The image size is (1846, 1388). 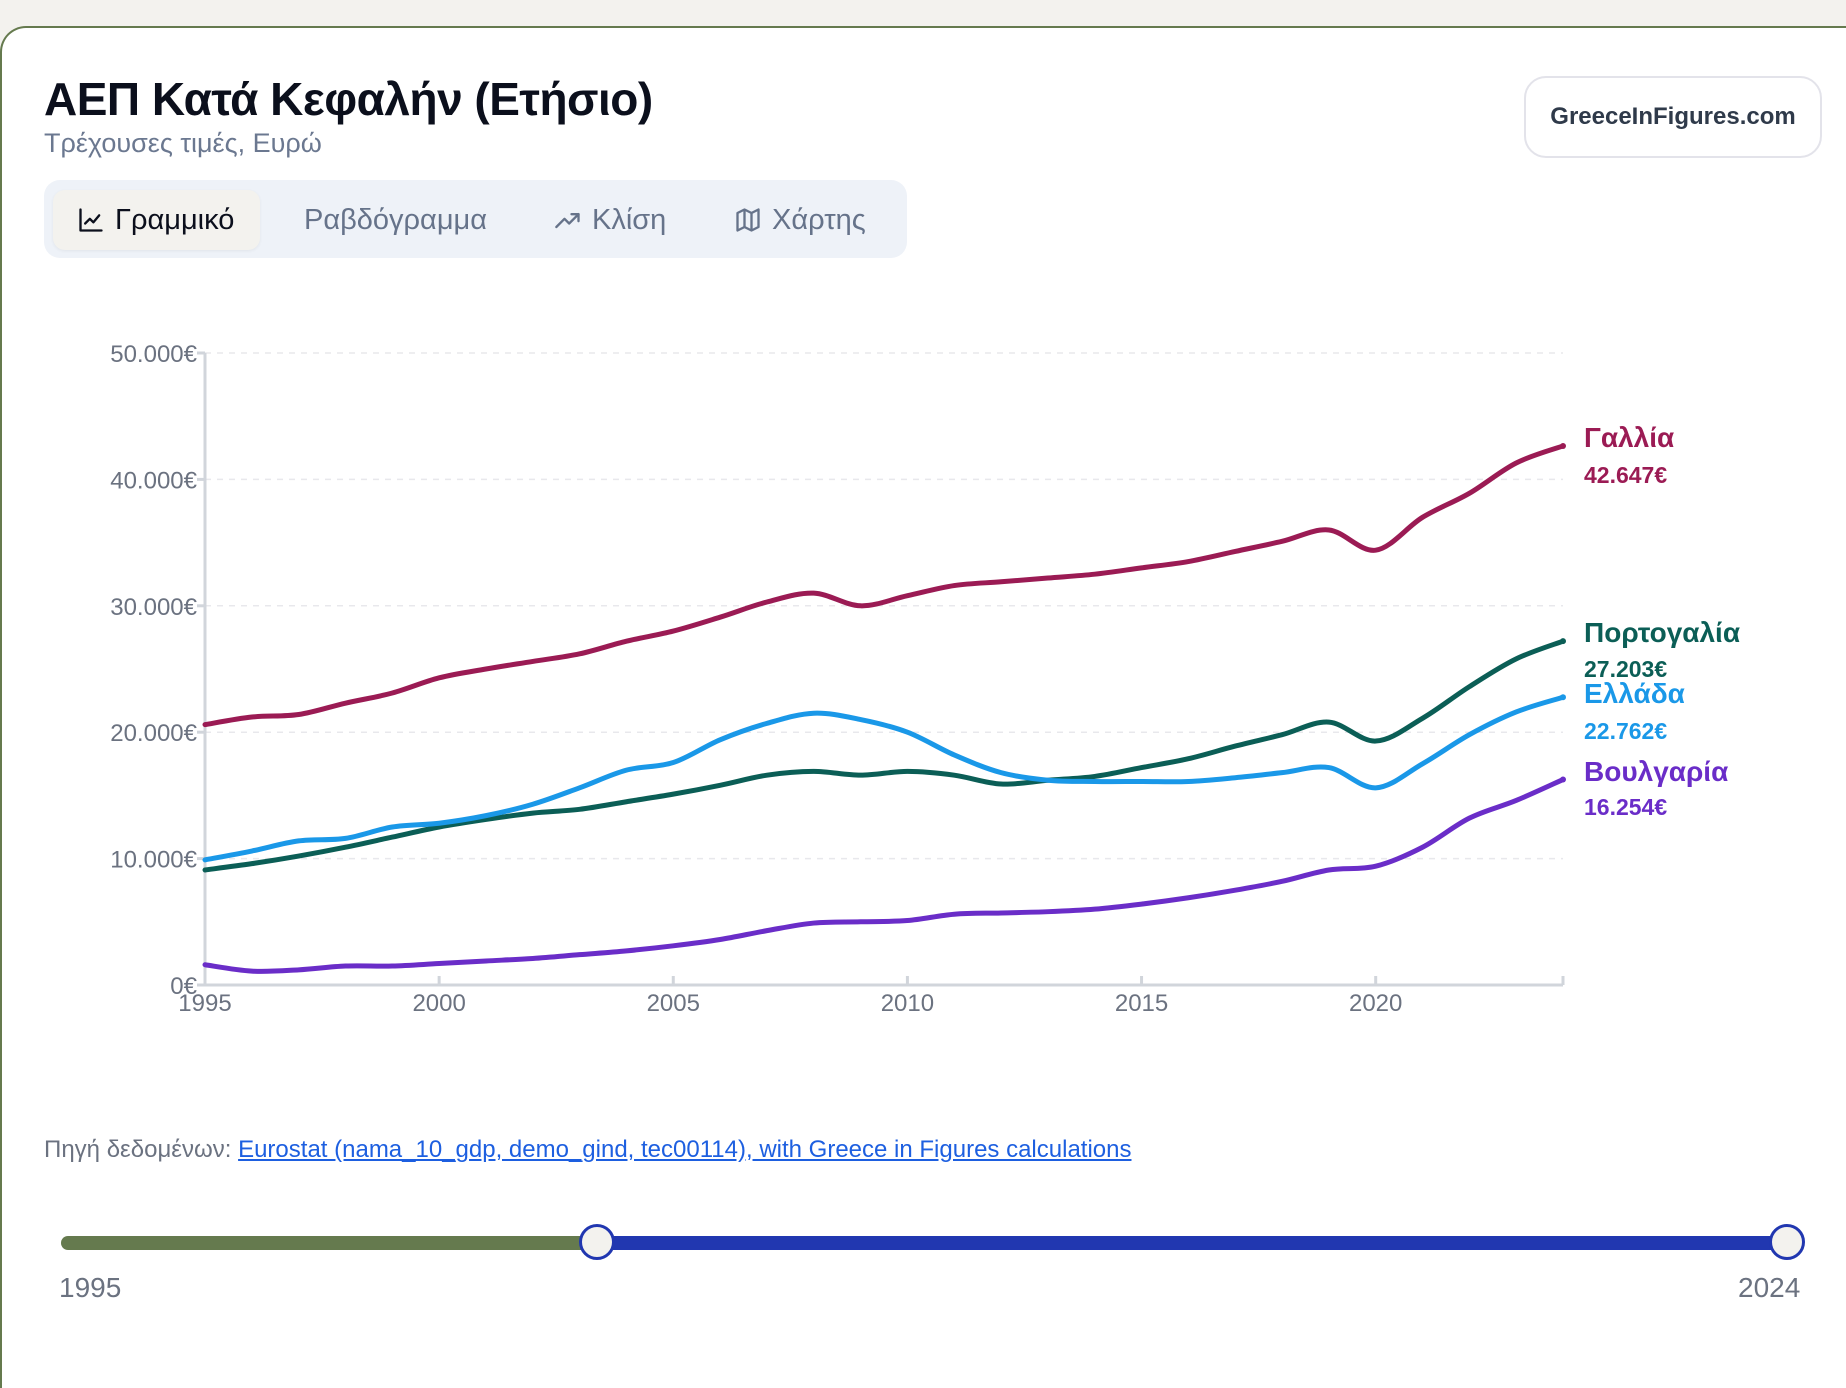 What do you see at coordinates (348, 99) in the screenshot?
I see `page-title: ΑΕΠ Κατά Κεφαλήν (Ετήσιο)` at bounding box center [348, 99].